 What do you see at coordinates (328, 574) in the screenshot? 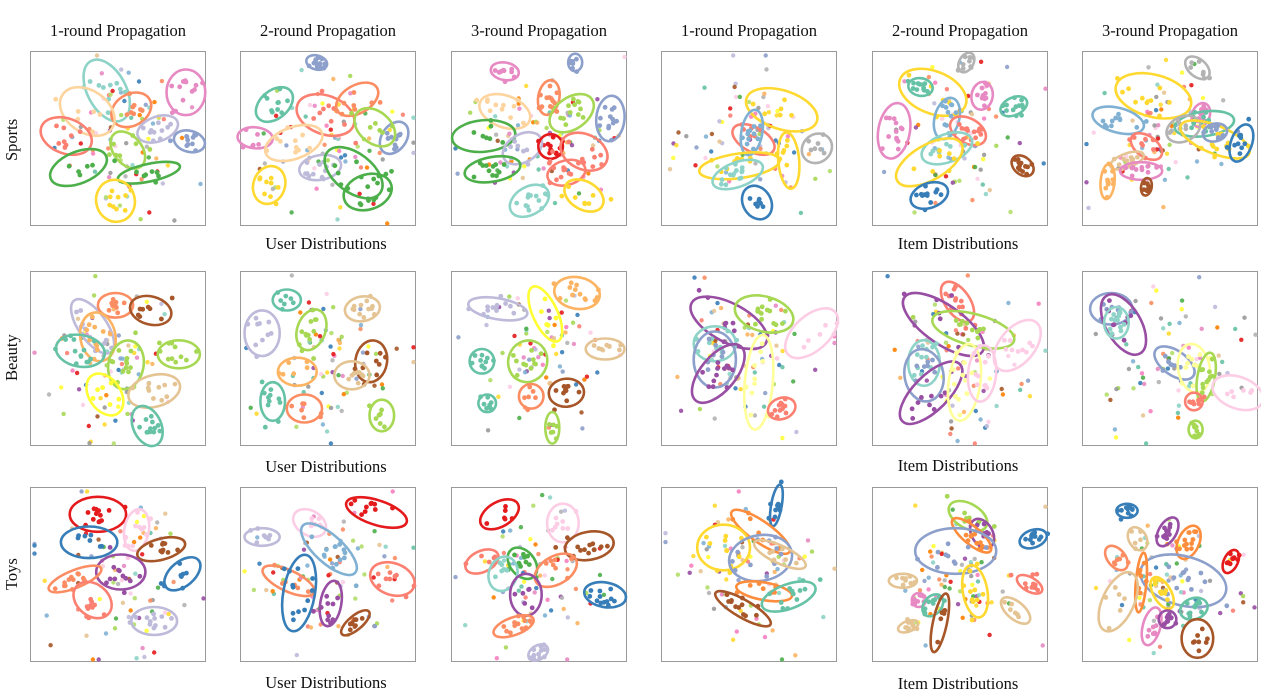
I see `scatter-panel-toys-user-2round` at bounding box center [328, 574].